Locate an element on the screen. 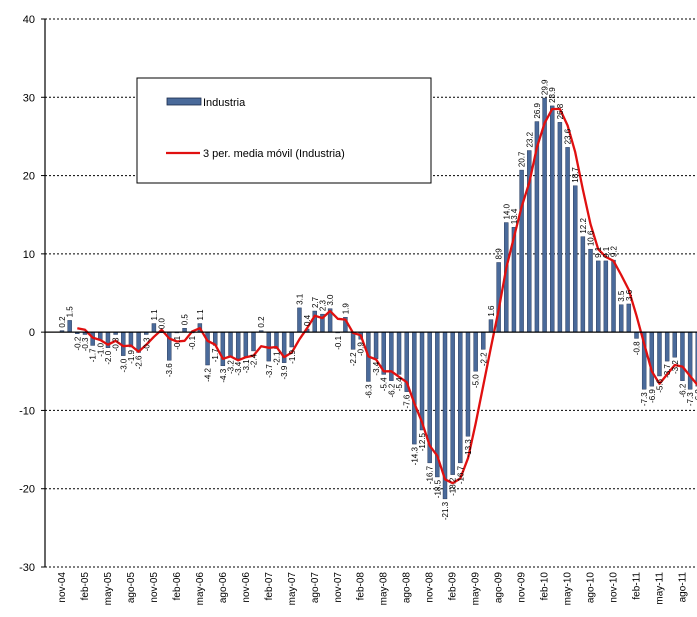  data-label: -5.0 is located at coordinates (476, 381).